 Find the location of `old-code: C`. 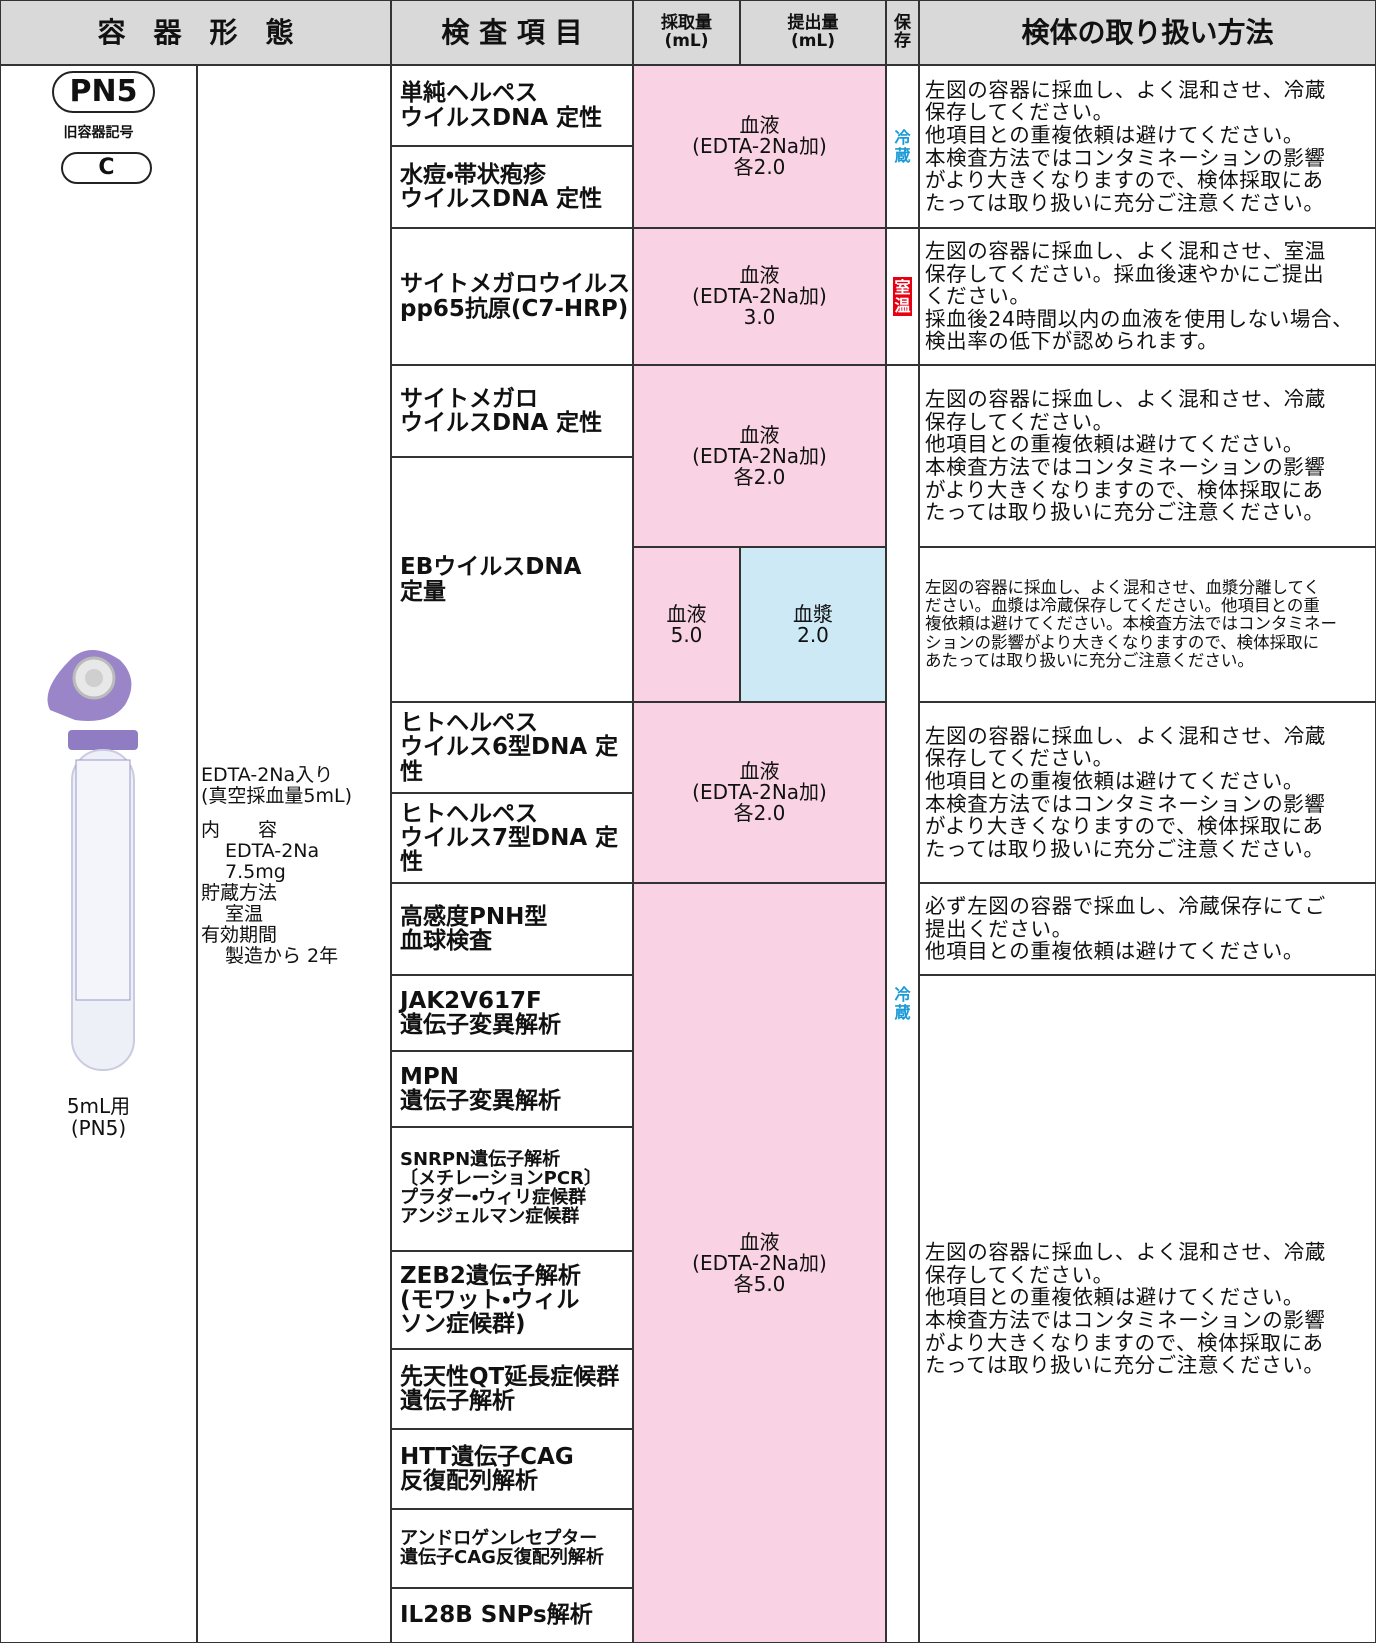

old-code: C is located at coordinates (106, 168).